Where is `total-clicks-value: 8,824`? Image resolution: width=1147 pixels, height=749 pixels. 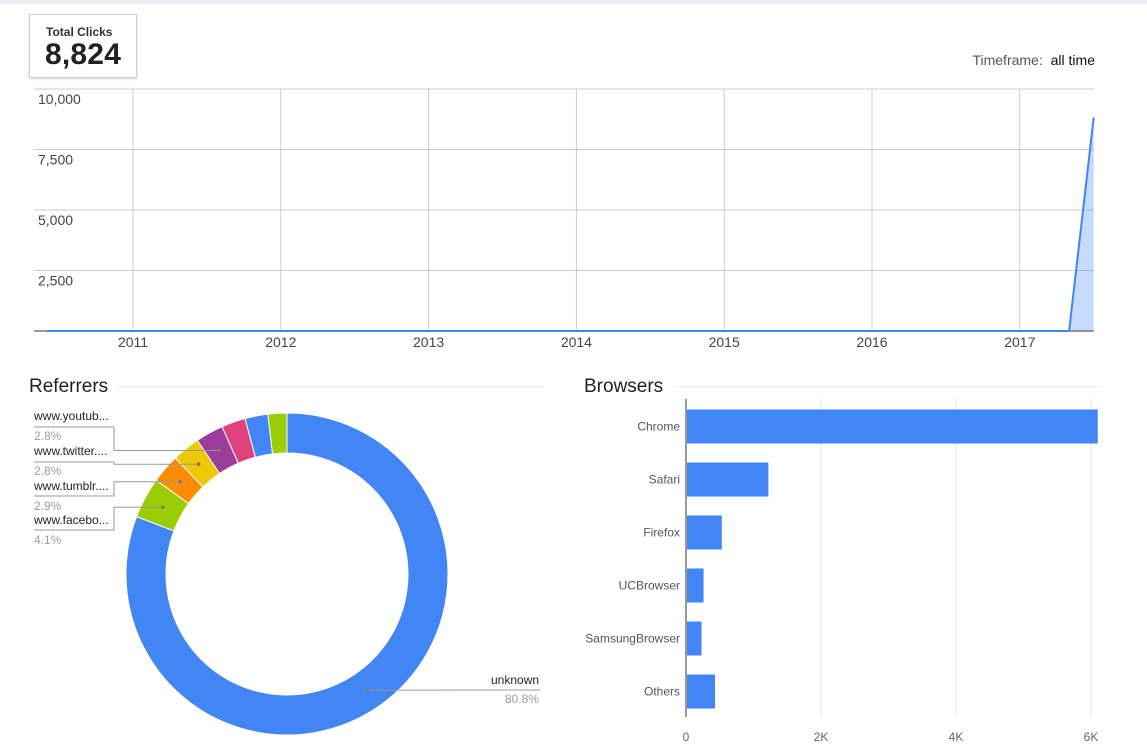
total-clicks-value: 8,824 is located at coordinates (83, 54).